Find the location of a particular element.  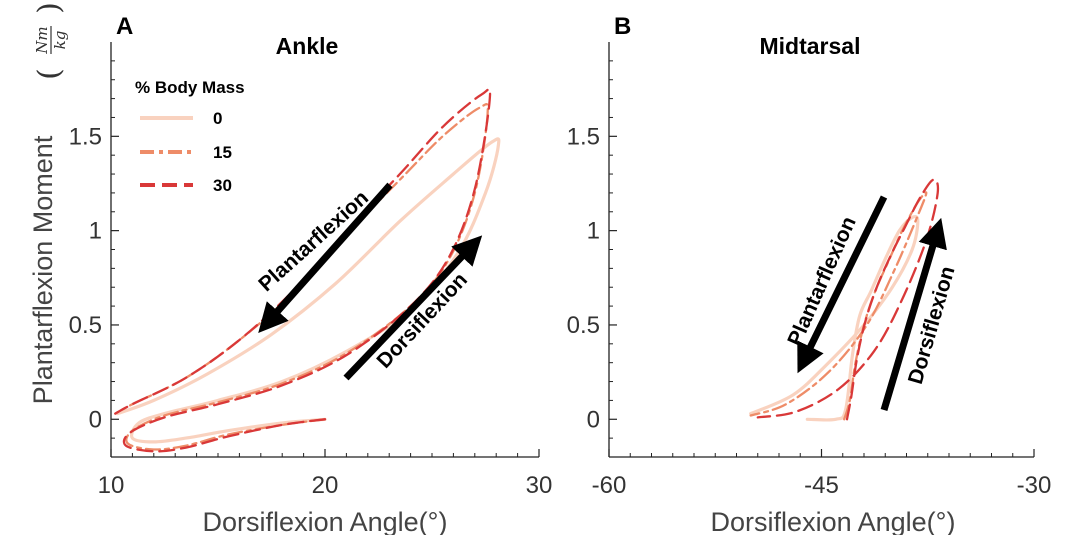

dorsiflexion-label-a: Dorsiflexion is located at coordinates (422, 320).